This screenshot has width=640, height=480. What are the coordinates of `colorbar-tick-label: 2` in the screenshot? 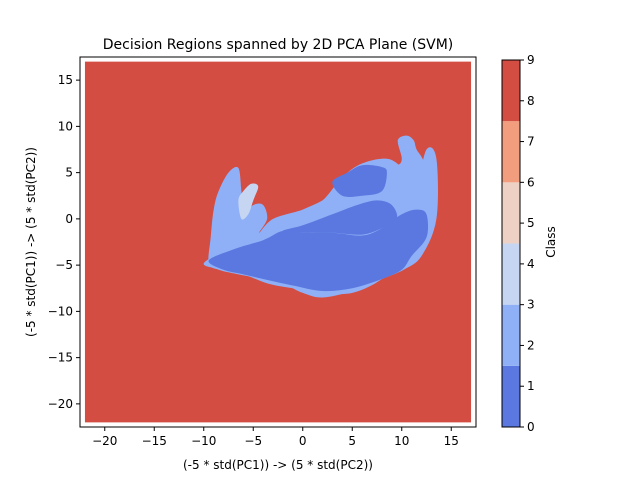 It's located at (531, 345).